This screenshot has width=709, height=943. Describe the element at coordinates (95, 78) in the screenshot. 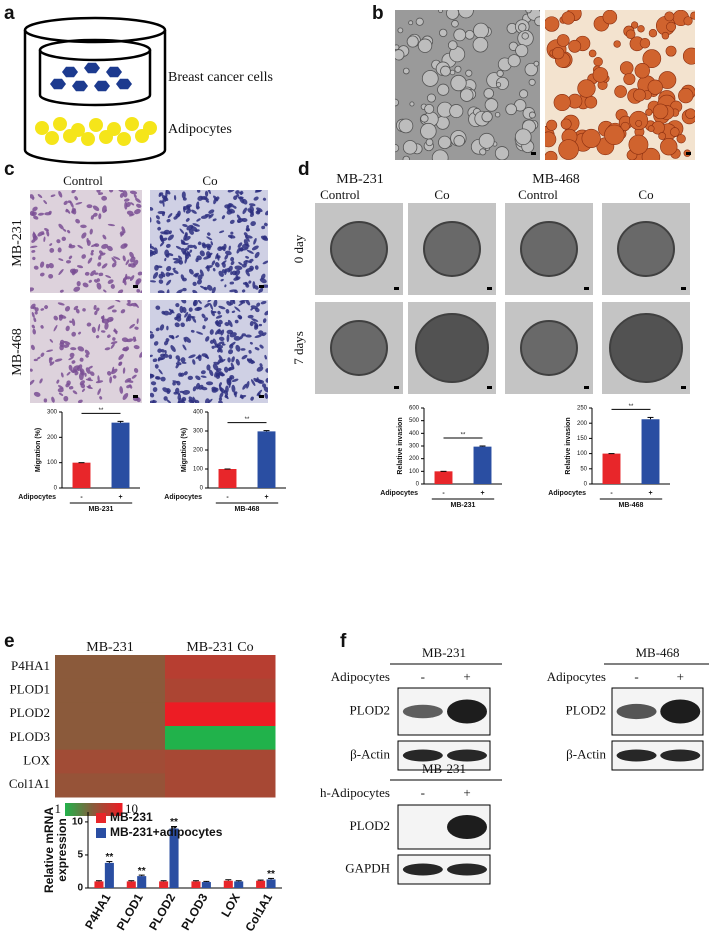

I see `insert-wall` at that location.